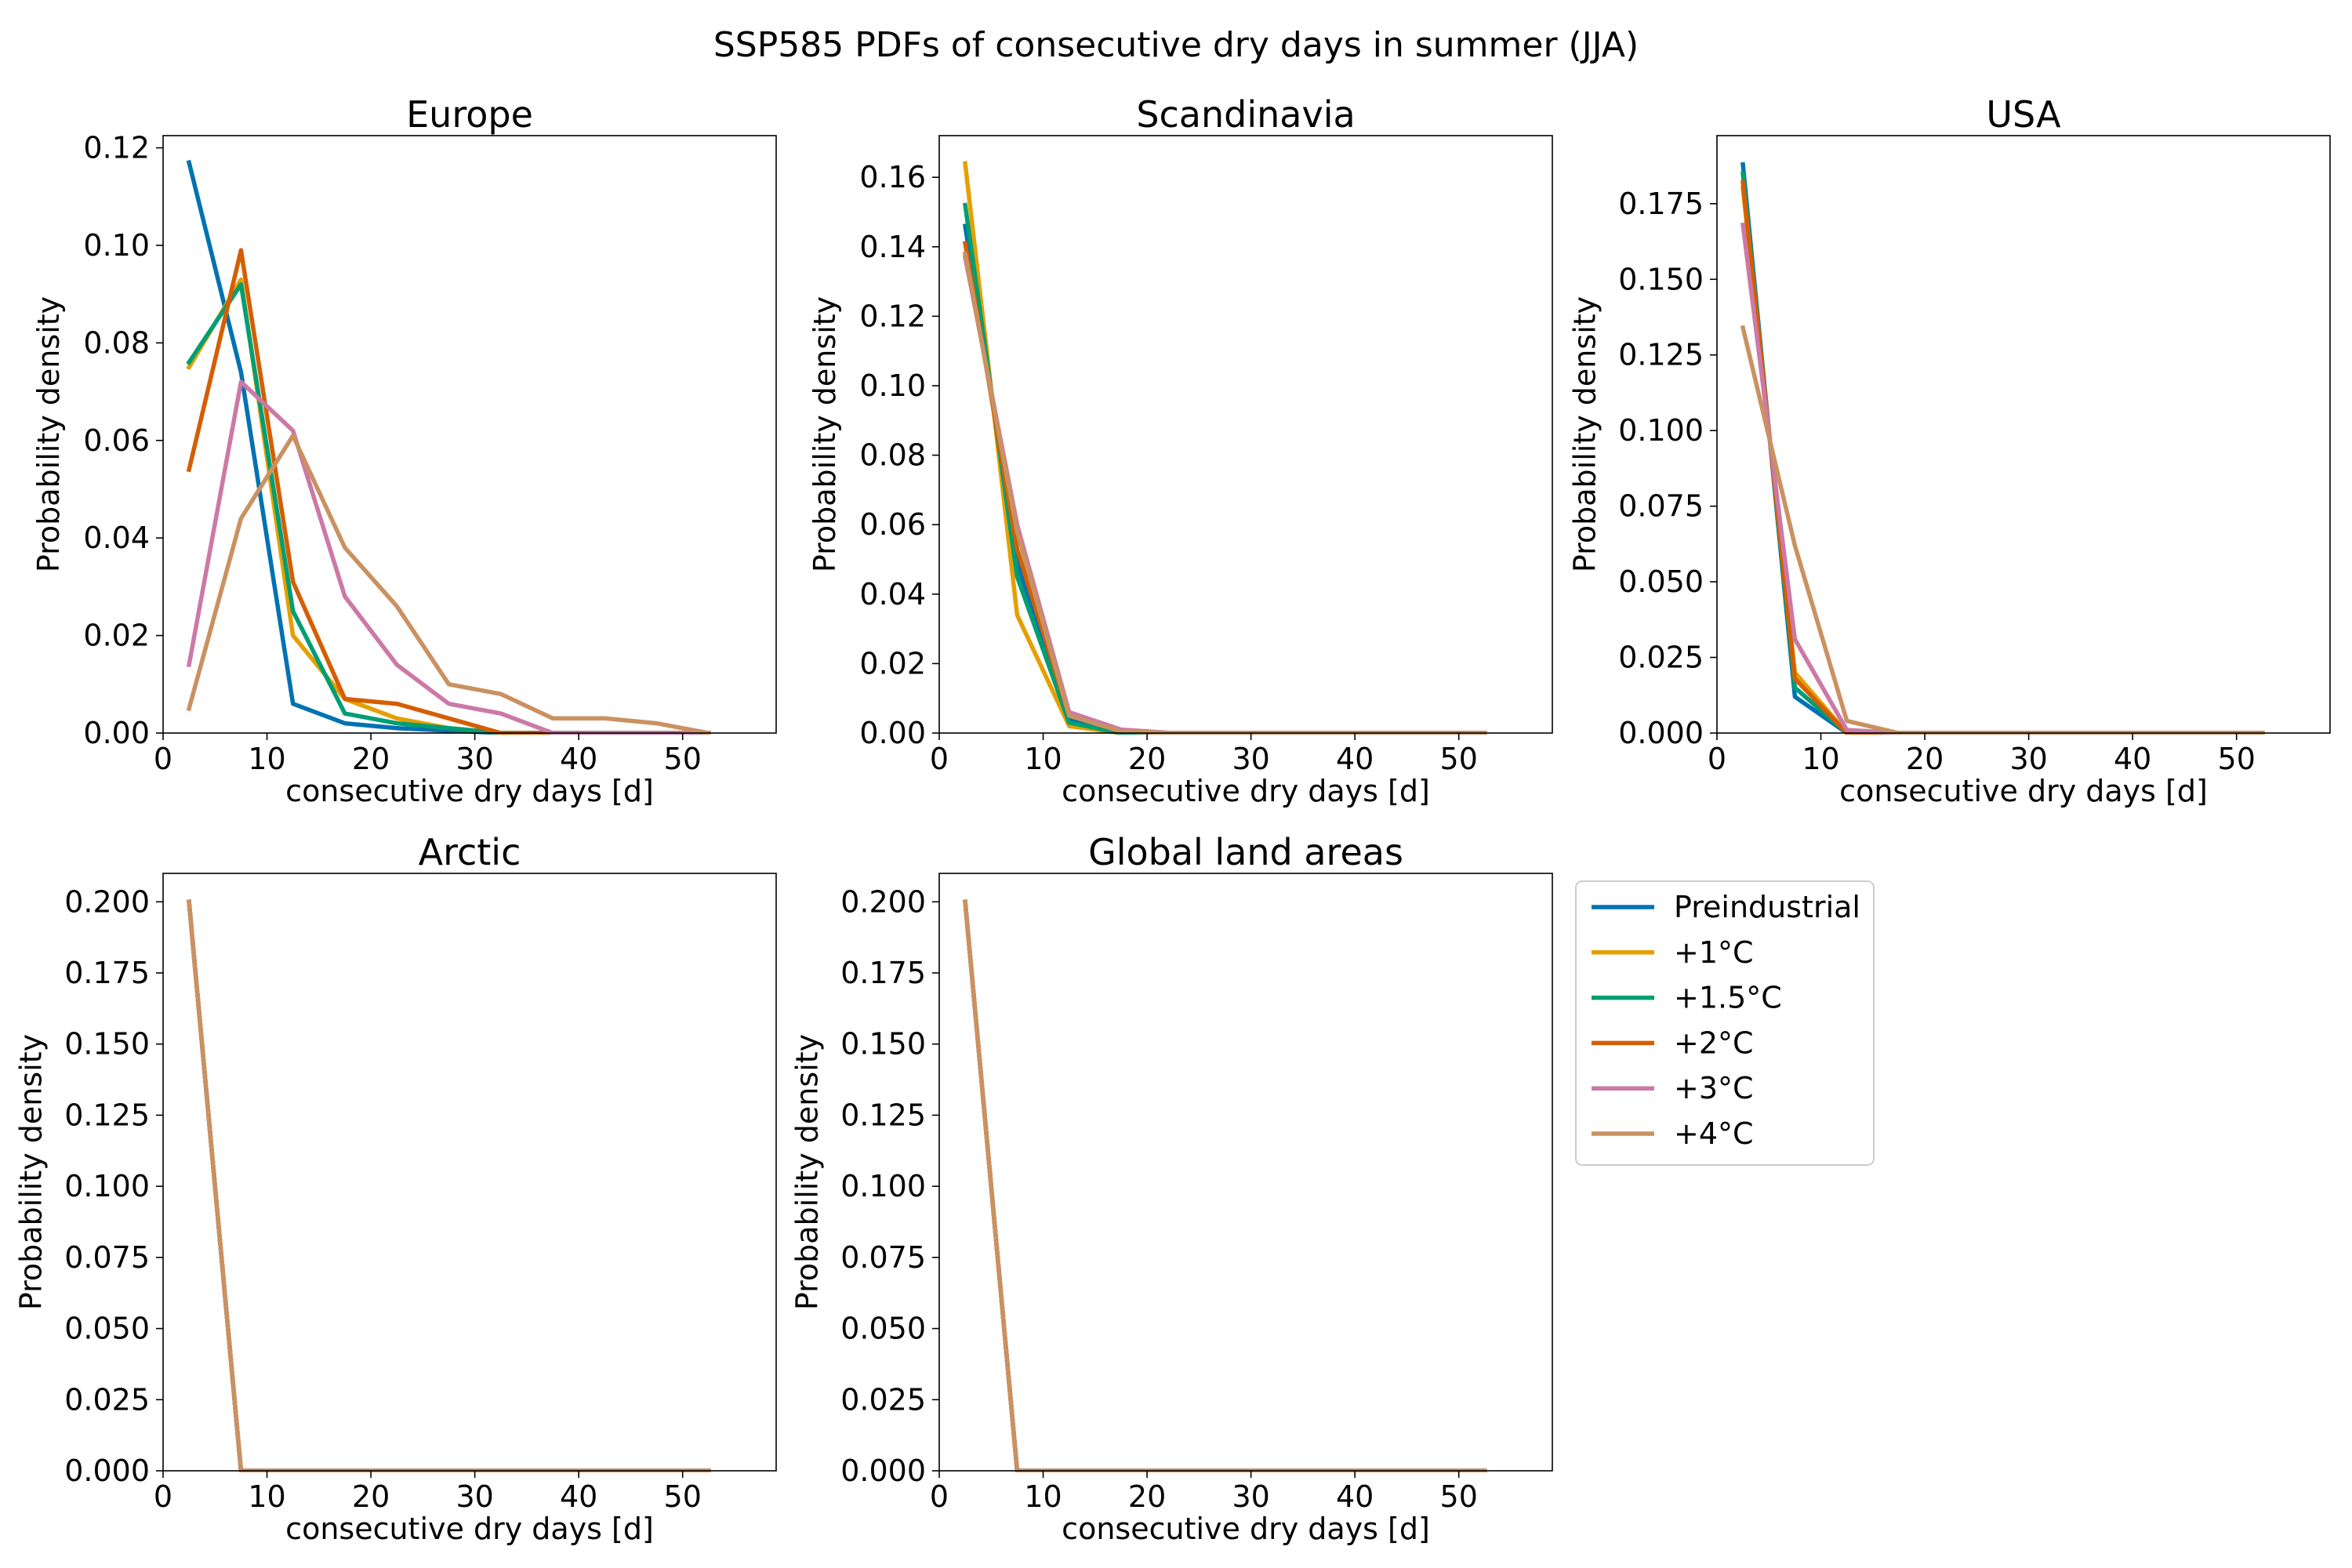 The image size is (2352, 1568). What do you see at coordinates (1767, 907) in the screenshot?
I see `legend-label: Preindustrial` at bounding box center [1767, 907].